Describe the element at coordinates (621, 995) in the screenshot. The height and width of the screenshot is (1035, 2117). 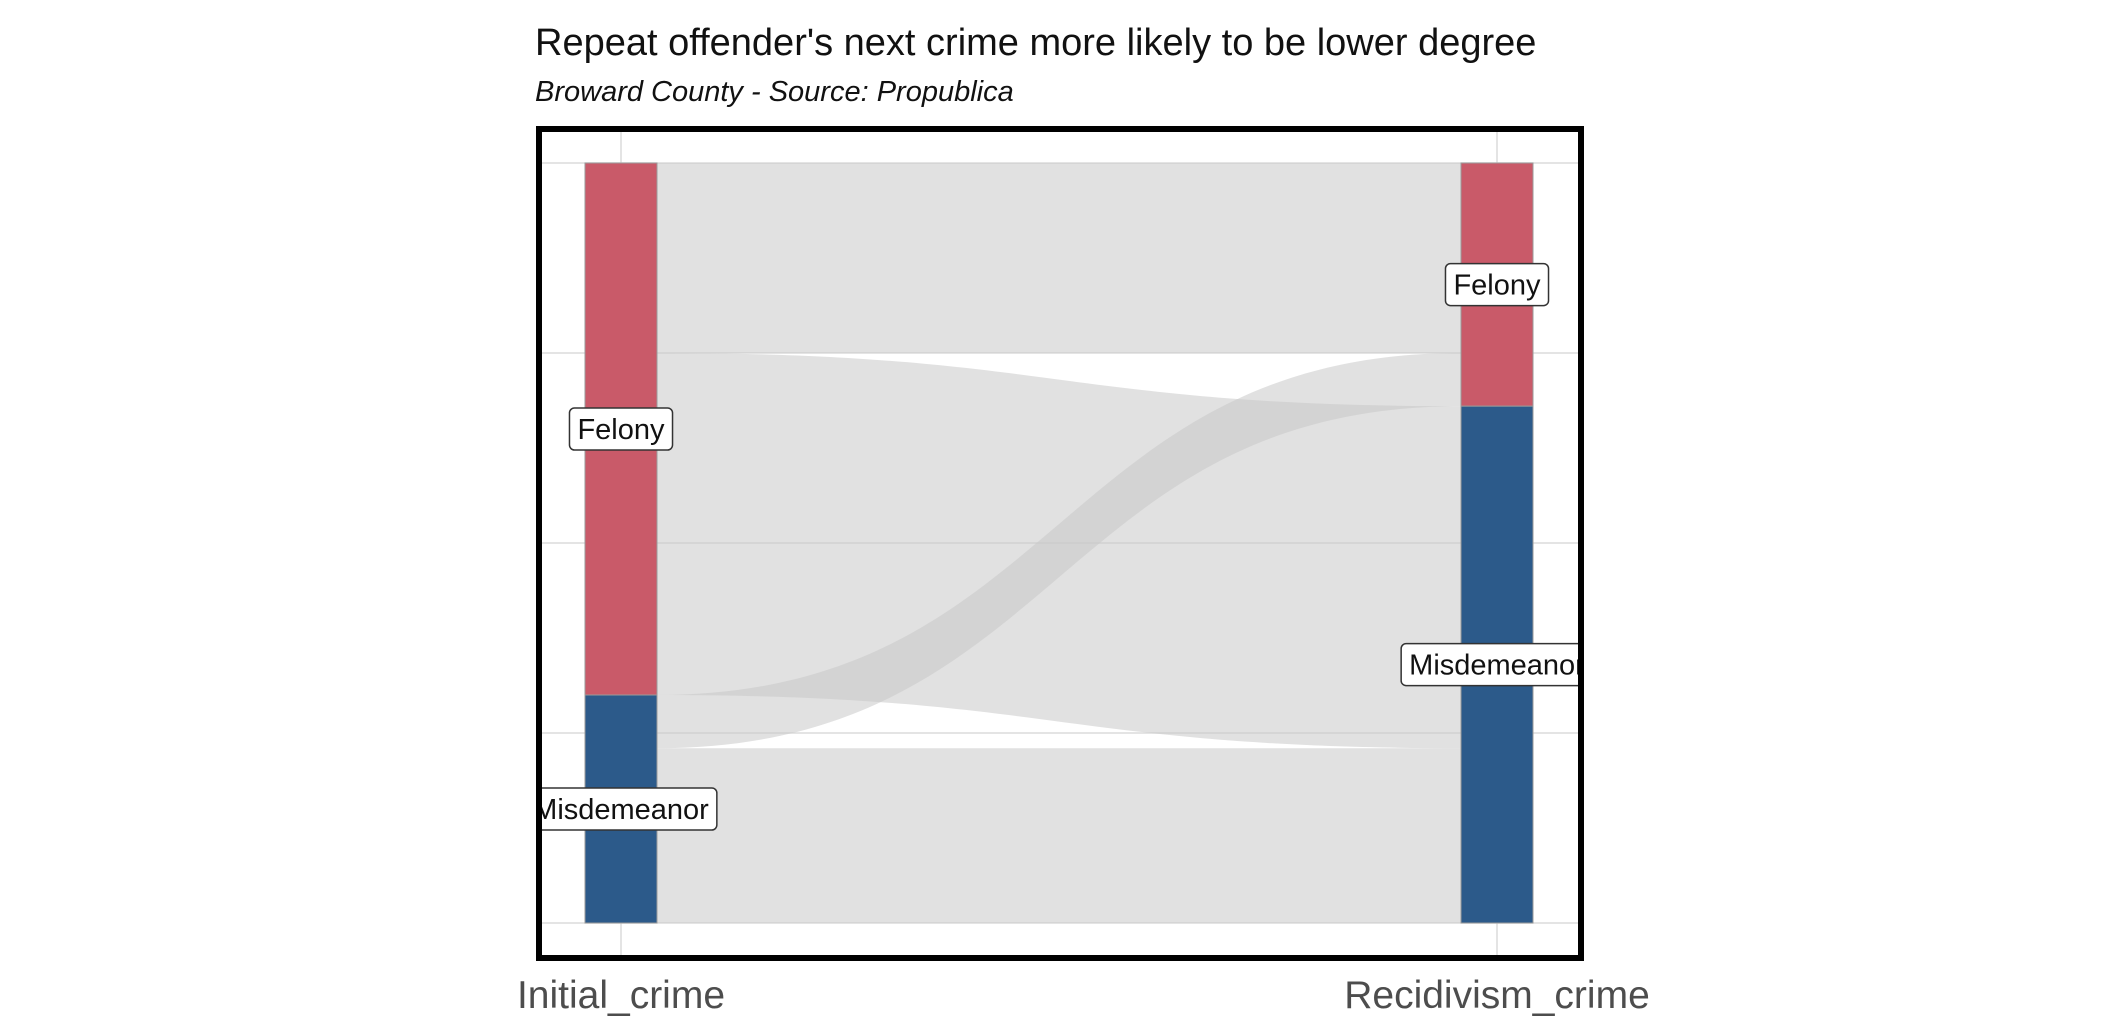
I see `axis-label-initial-crime: Initial_crime` at that location.